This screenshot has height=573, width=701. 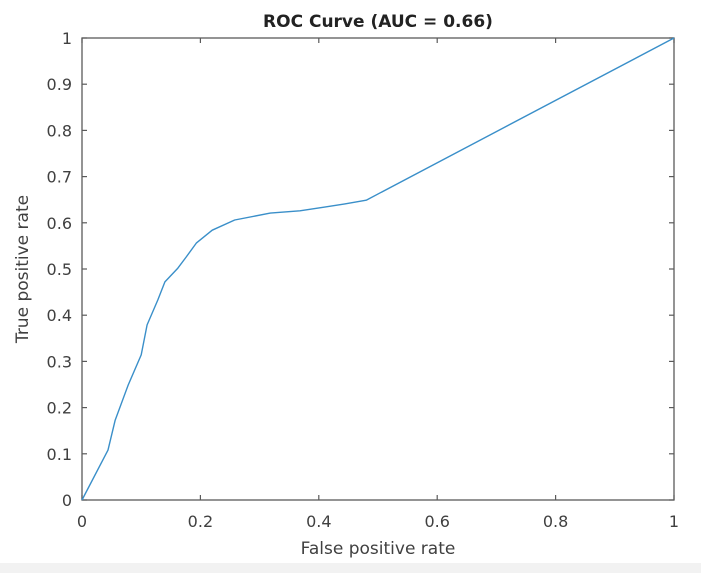 What do you see at coordinates (436, 521) in the screenshot?
I see `x-tick-label: 0.6` at bounding box center [436, 521].